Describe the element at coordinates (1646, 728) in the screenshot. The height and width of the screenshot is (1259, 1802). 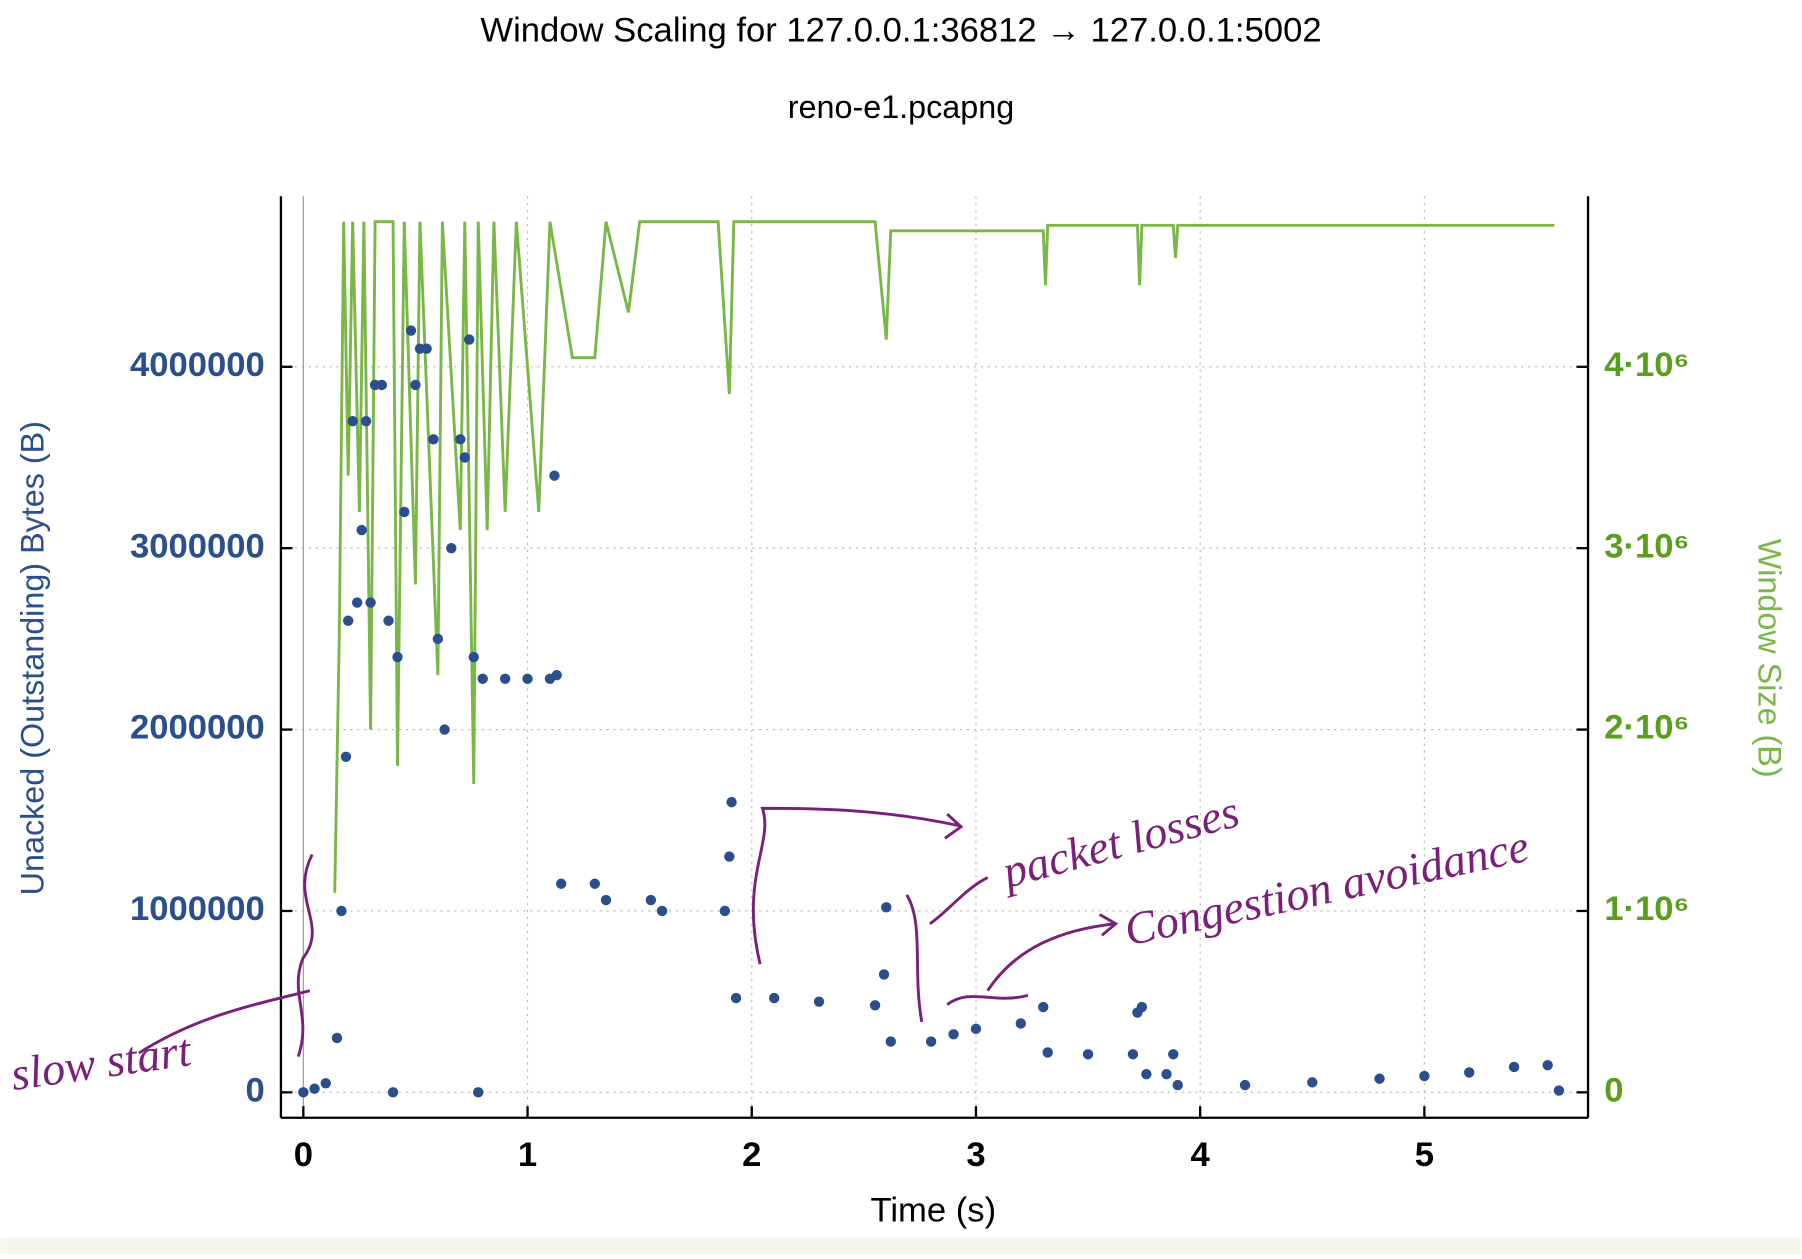
I see `y2-tick-label: 2·10⁶` at that location.